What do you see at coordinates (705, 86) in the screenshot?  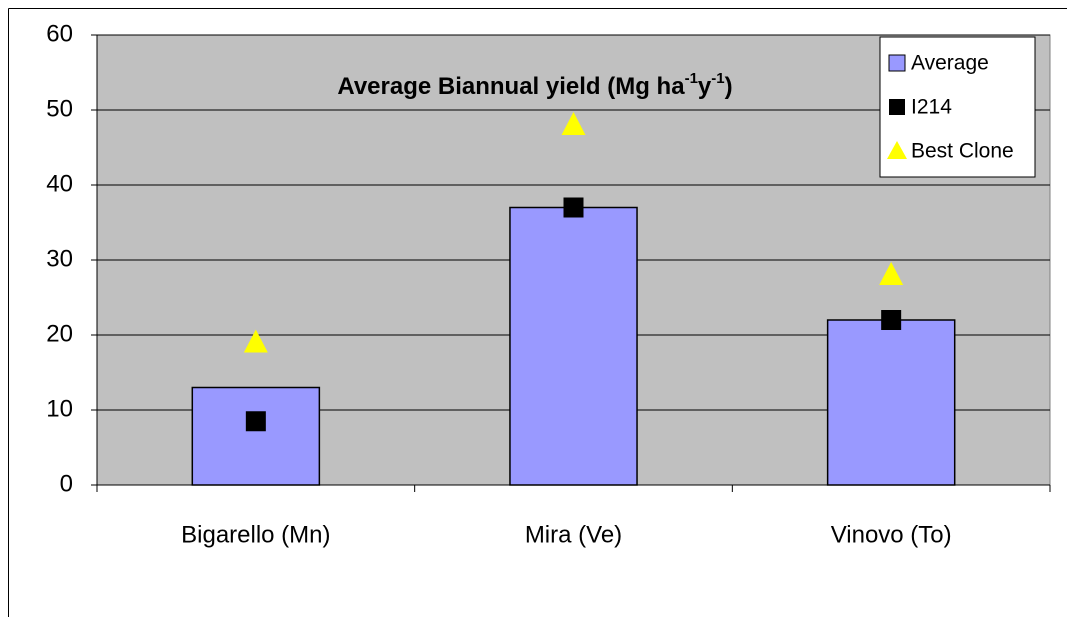 I see `title-part: y` at bounding box center [705, 86].